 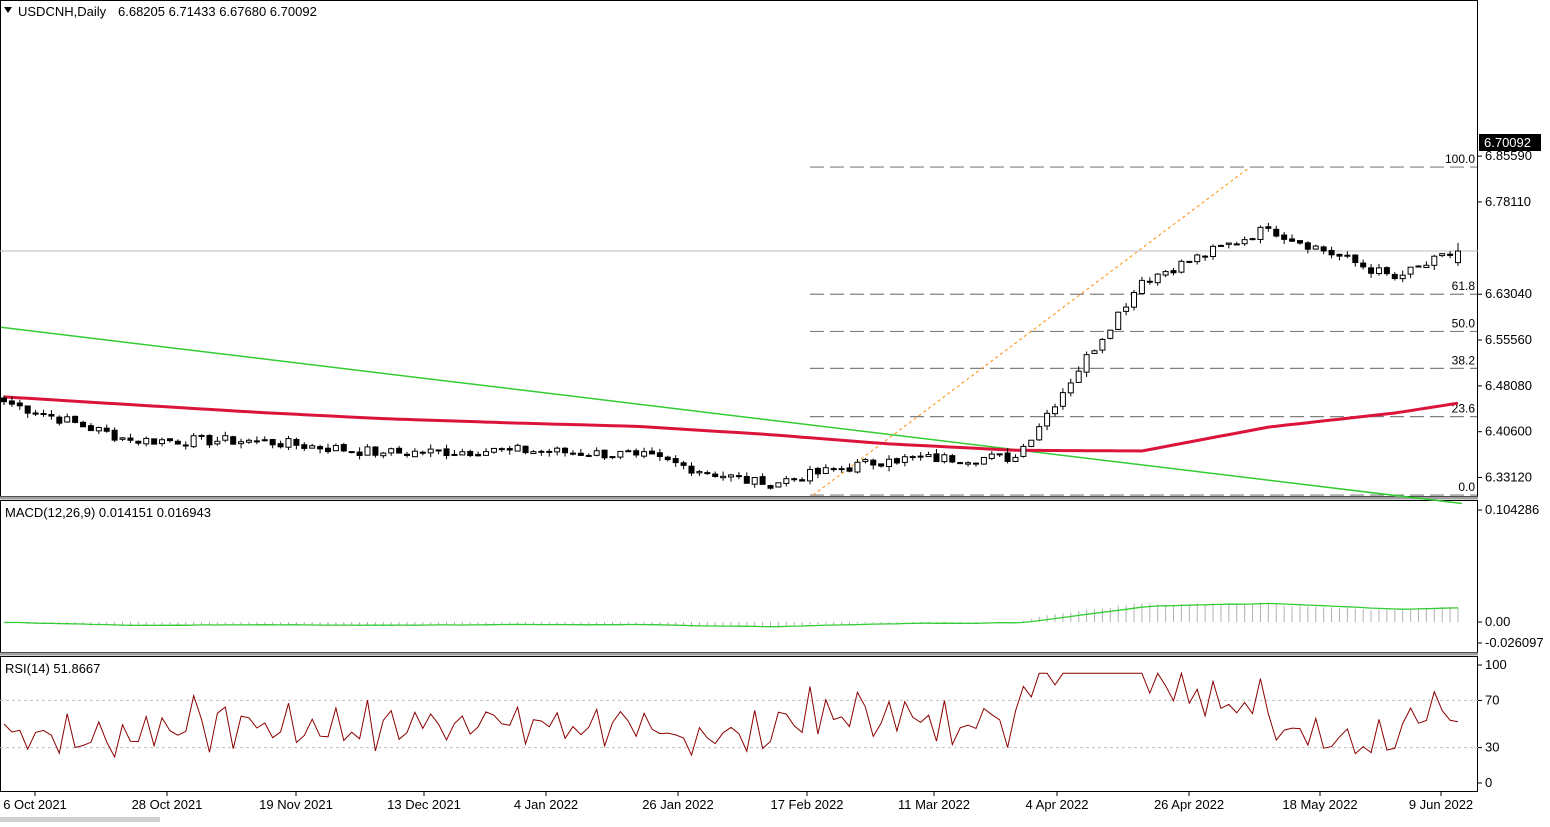 What do you see at coordinates (8, 10) in the screenshot?
I see `symbol-dropdown-icon` at bounding box center [8, 10].